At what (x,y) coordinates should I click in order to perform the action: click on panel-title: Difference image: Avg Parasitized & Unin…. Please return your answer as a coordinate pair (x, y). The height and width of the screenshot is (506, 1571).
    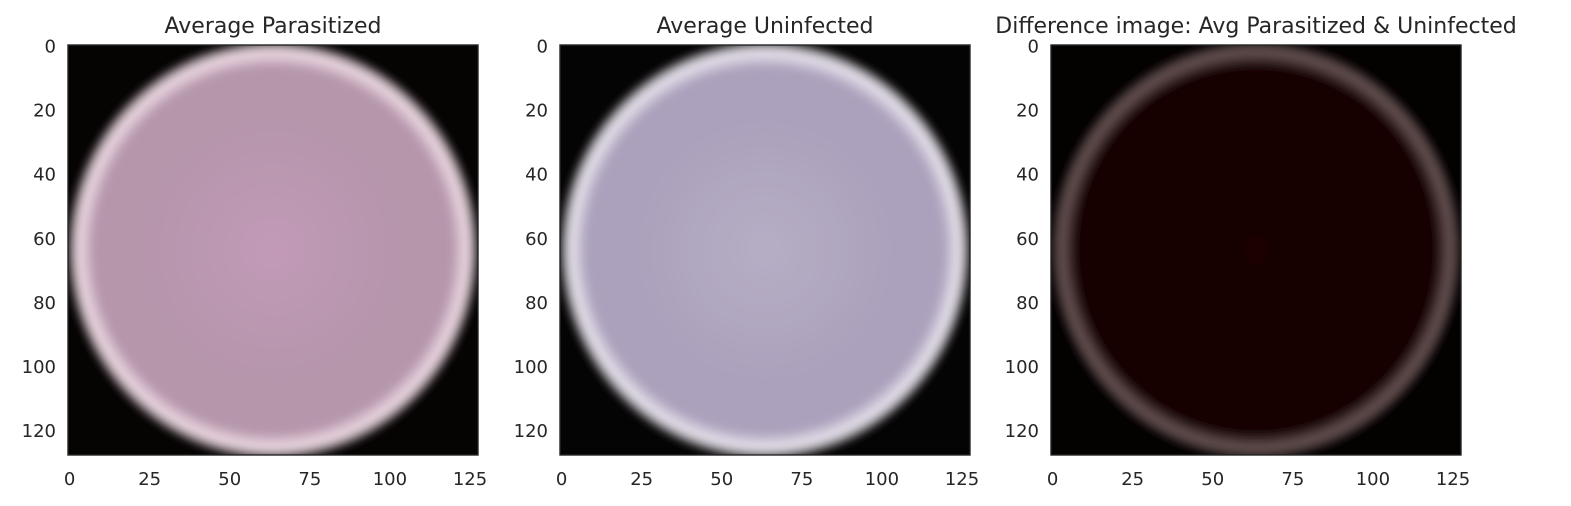
    Looking at the image, I should click on (1255, 26).